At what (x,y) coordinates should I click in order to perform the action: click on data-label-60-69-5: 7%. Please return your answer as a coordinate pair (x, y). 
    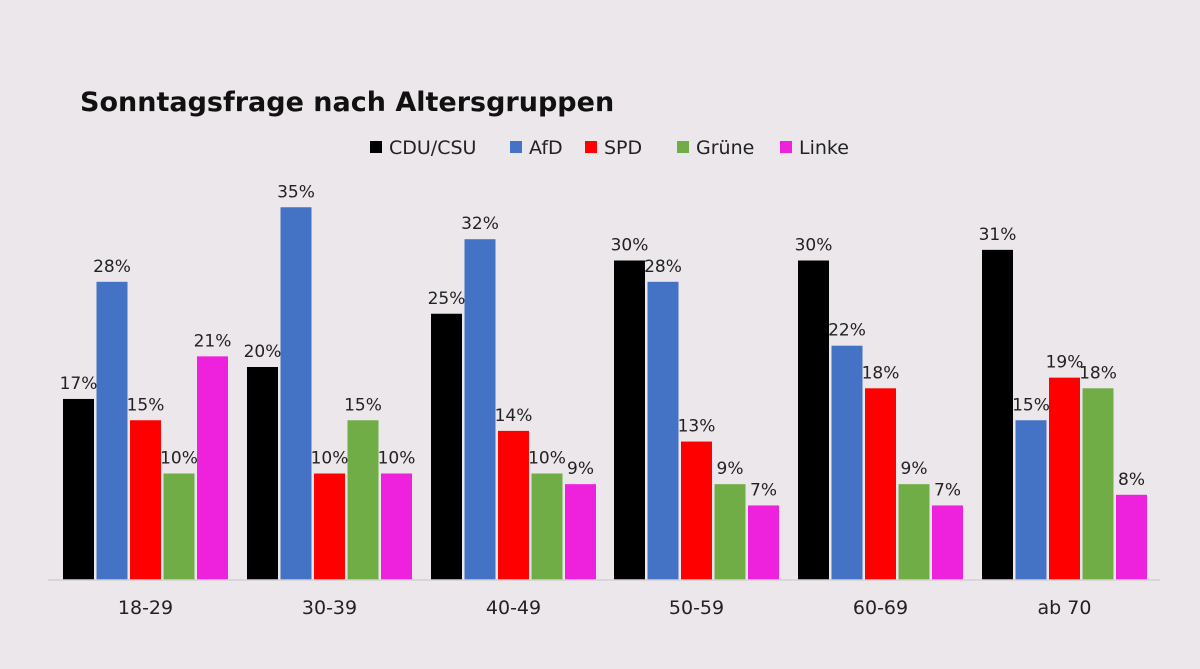
    Looking at the image, I should click on (947, 490).